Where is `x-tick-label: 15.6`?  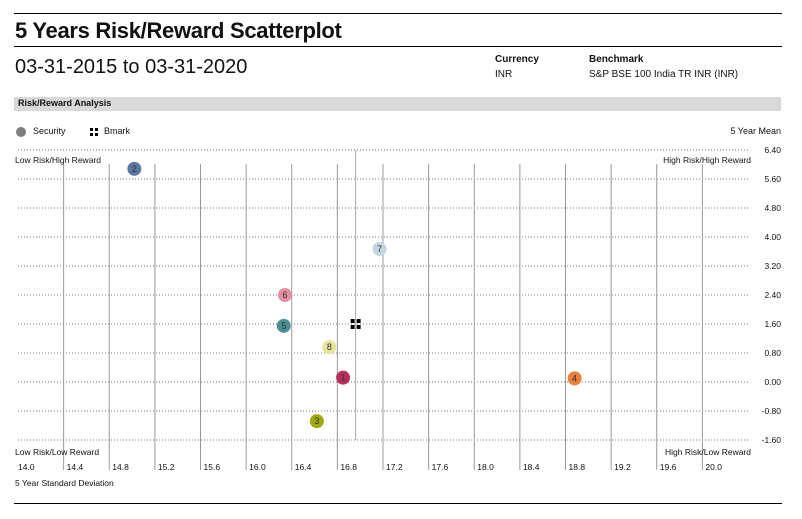
x-tick-label: 15.6 is located at coordinates (212, 467).